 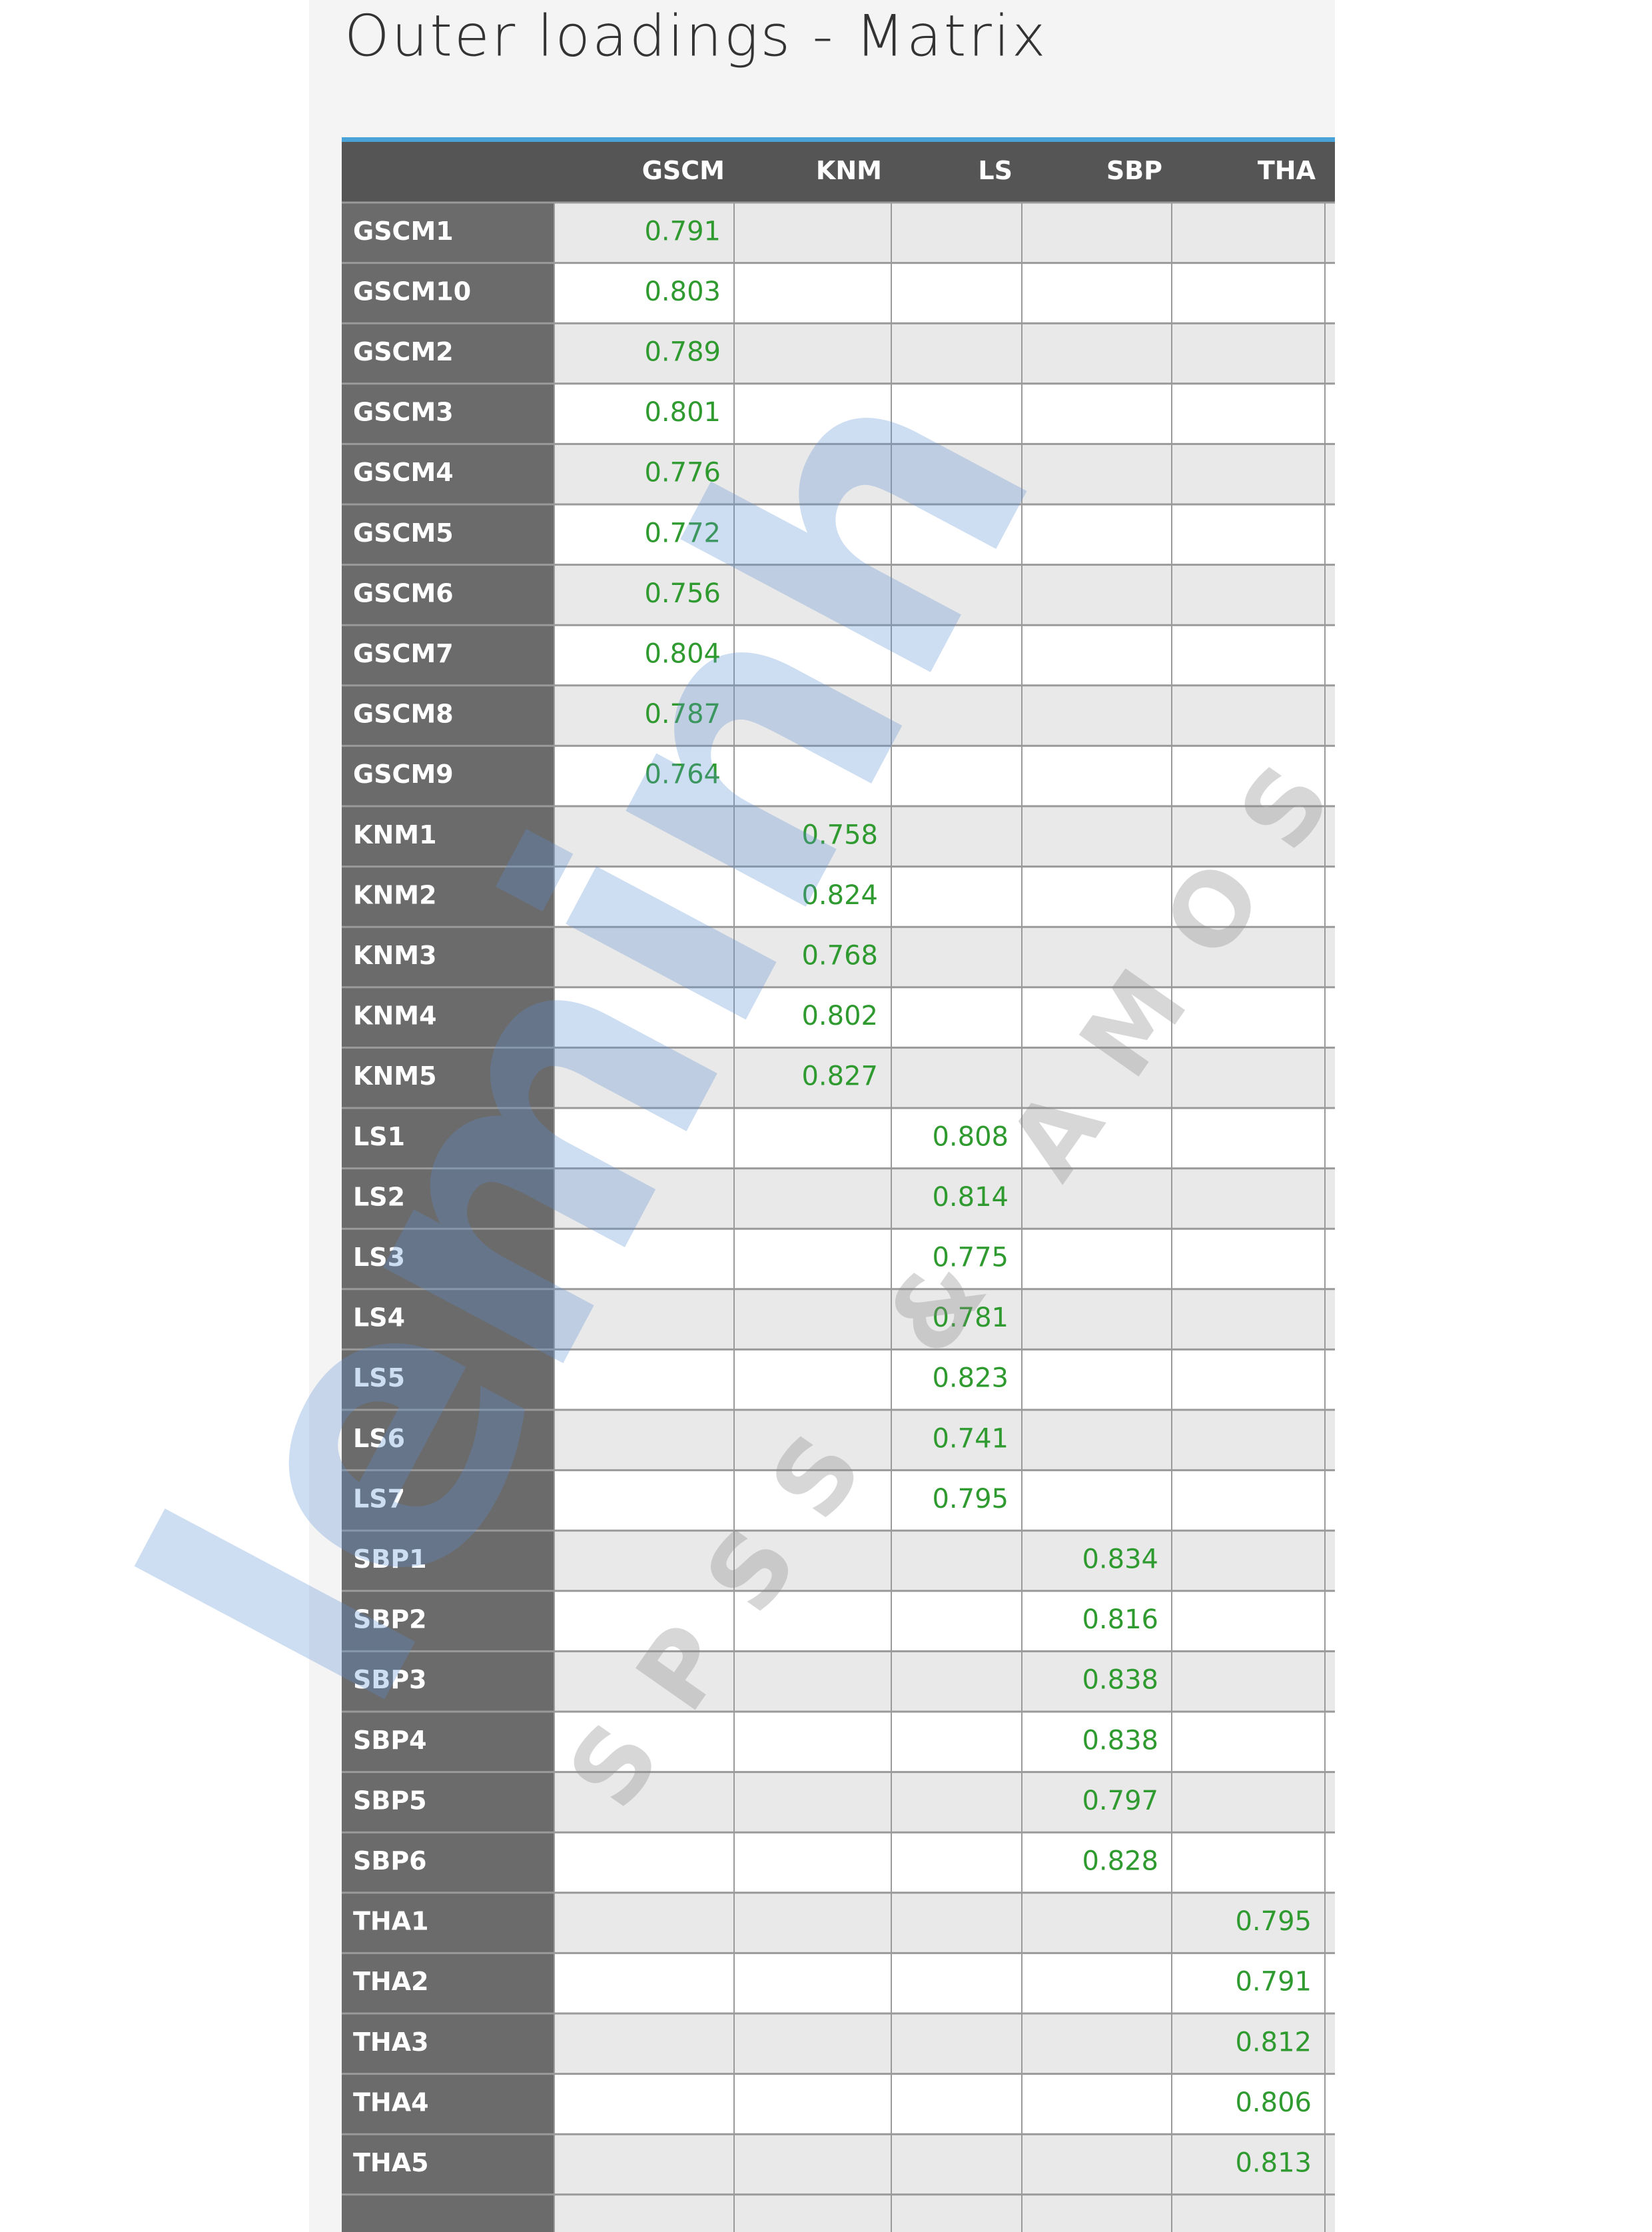 What do you see at coordinates (379, 1438) in the screenshot?
I see `row-label: LS6` at bounding box center [379, 1438].